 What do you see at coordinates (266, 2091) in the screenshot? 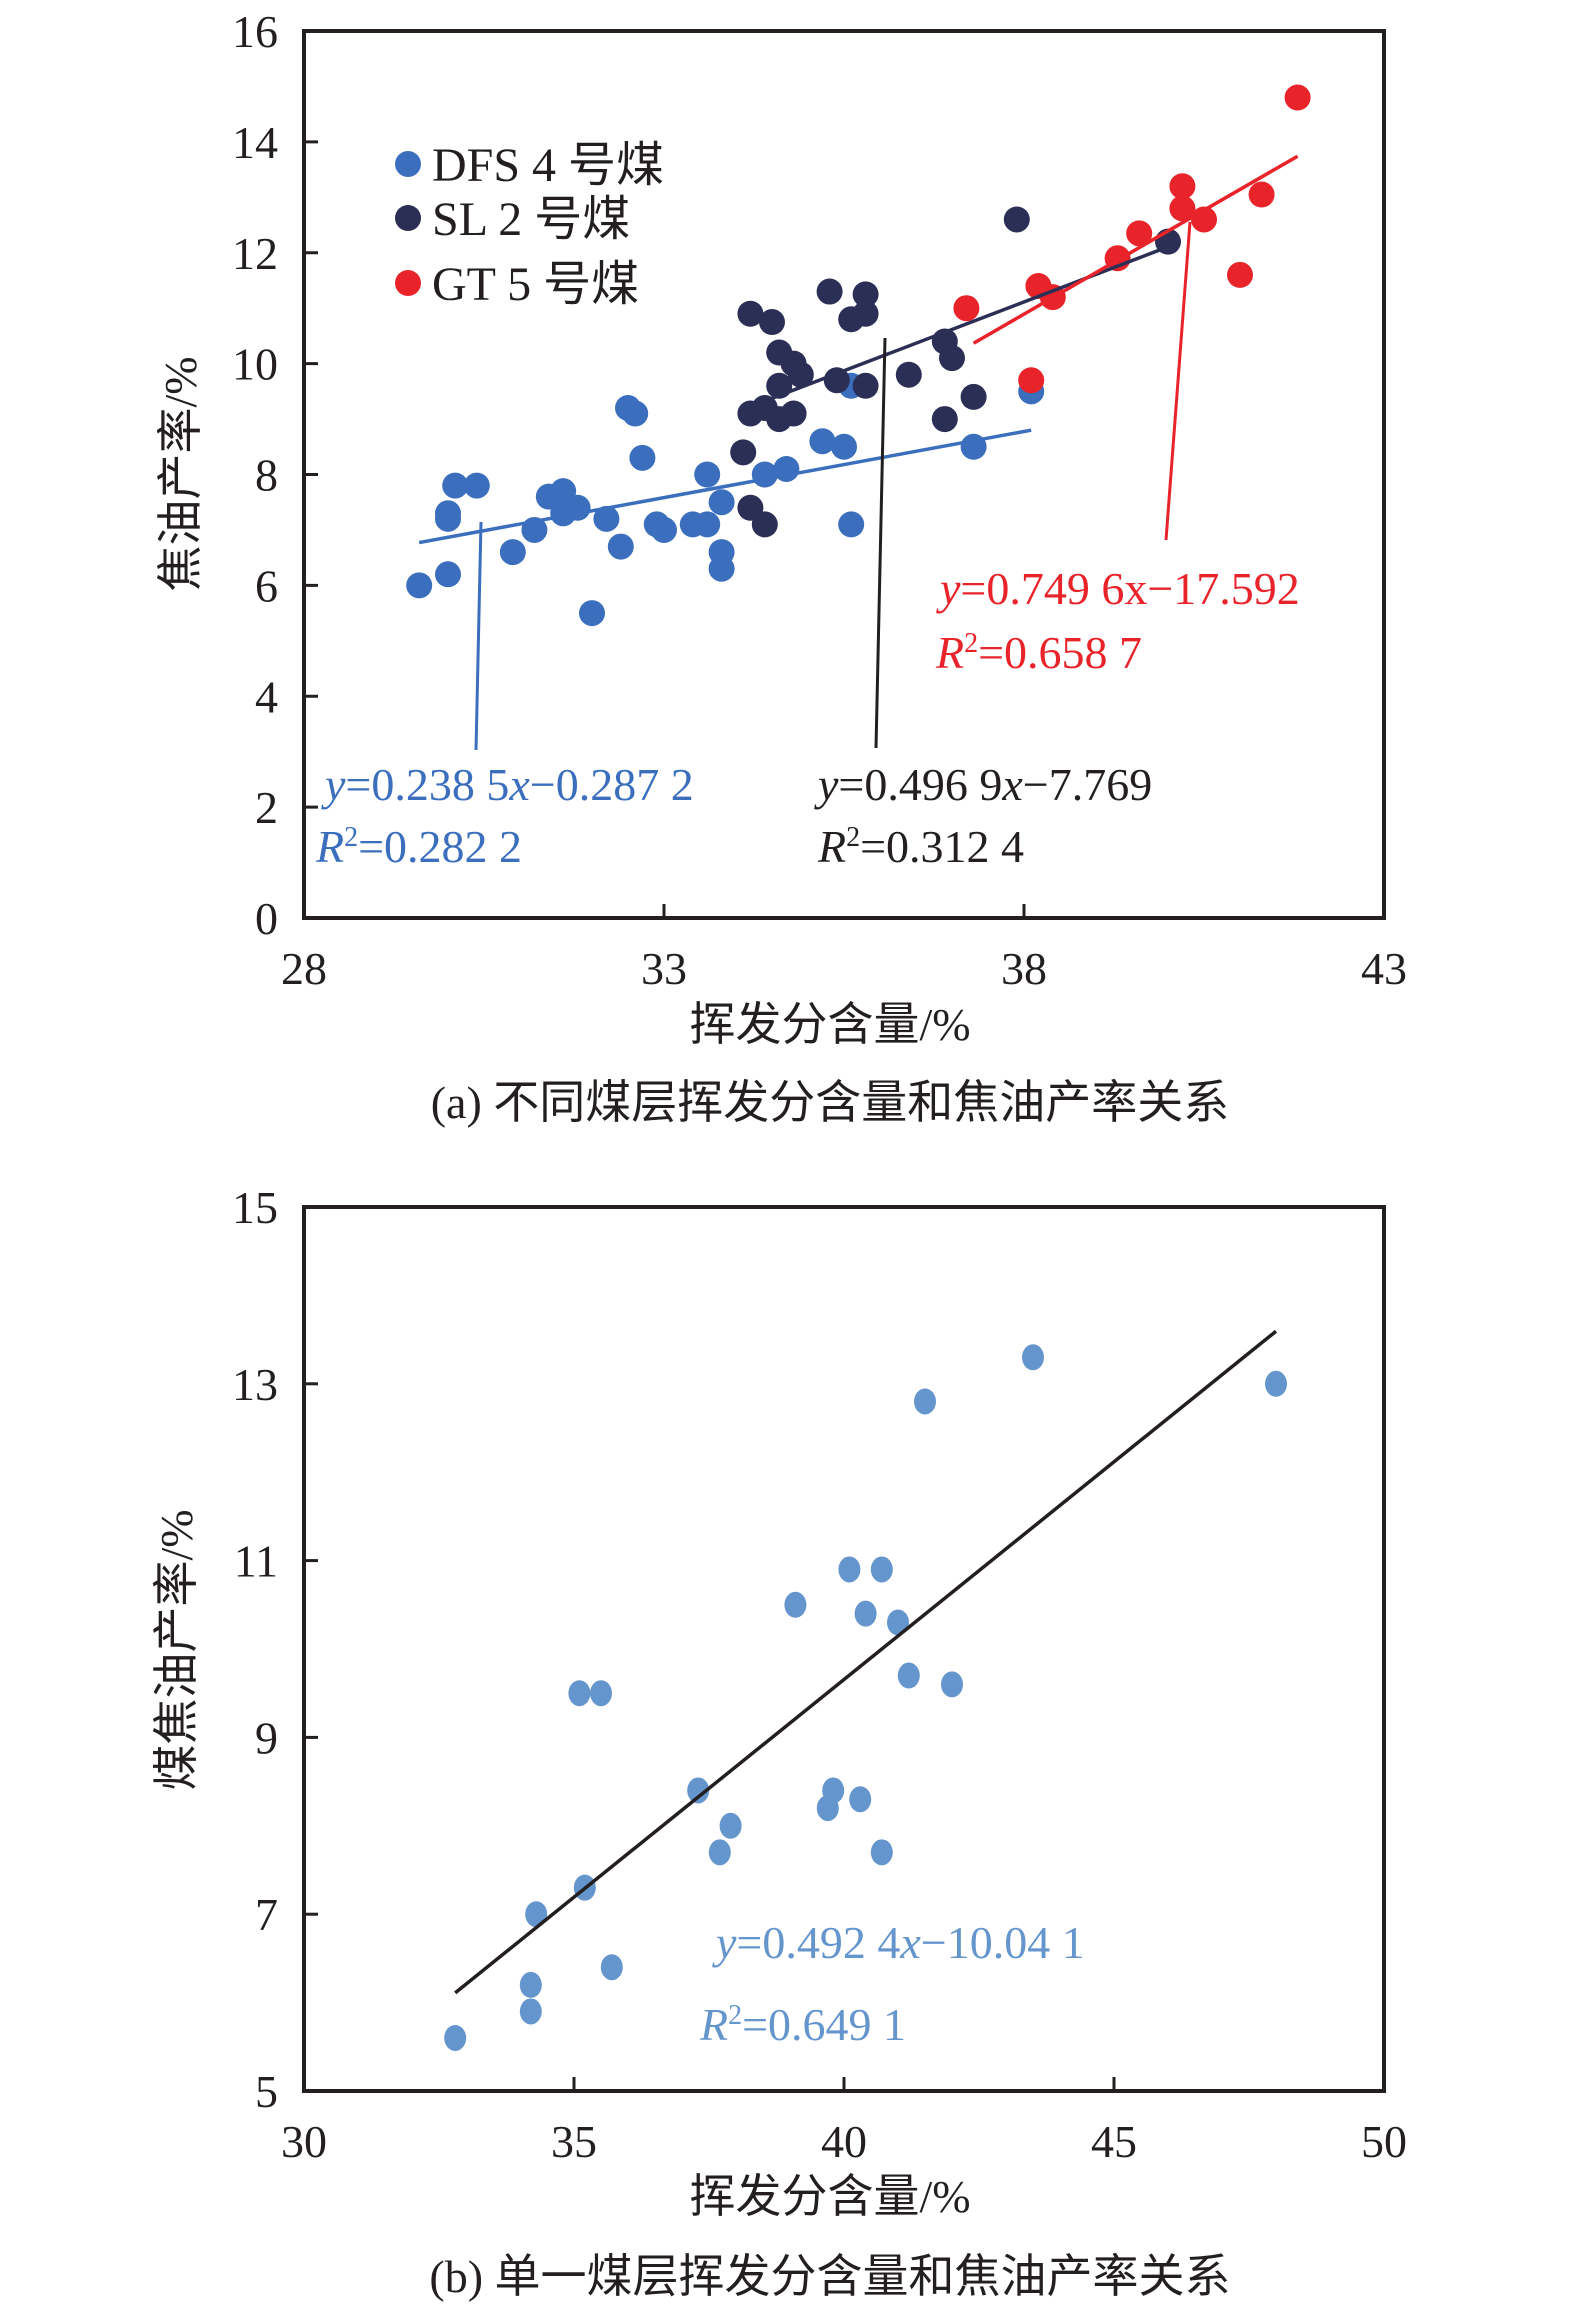
I see `y-tick-label: 5` at bounding box center [266, 2091].